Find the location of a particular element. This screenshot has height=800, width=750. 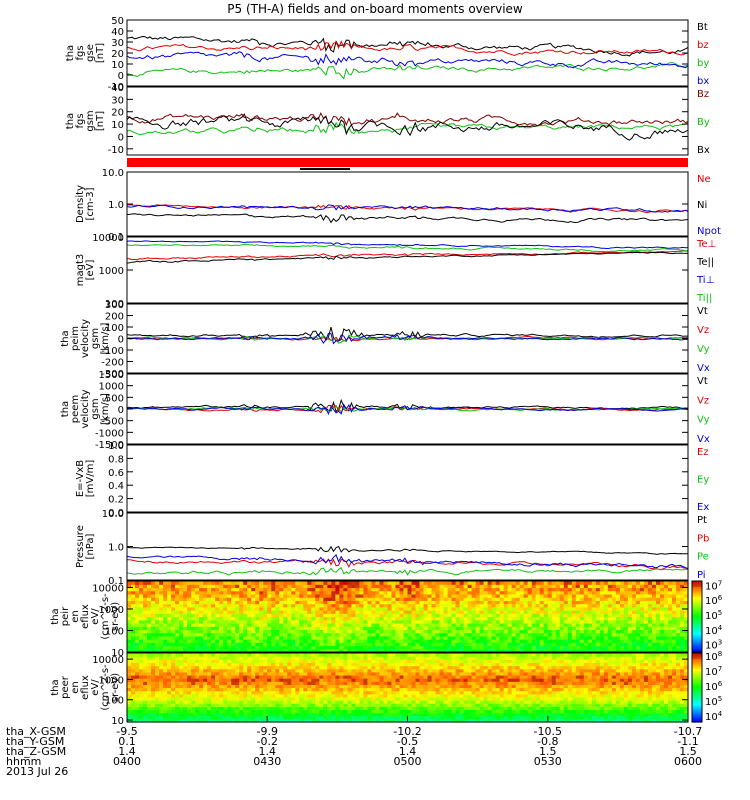

y-tick-label: 10.0 is located at coordinates (113, 514).